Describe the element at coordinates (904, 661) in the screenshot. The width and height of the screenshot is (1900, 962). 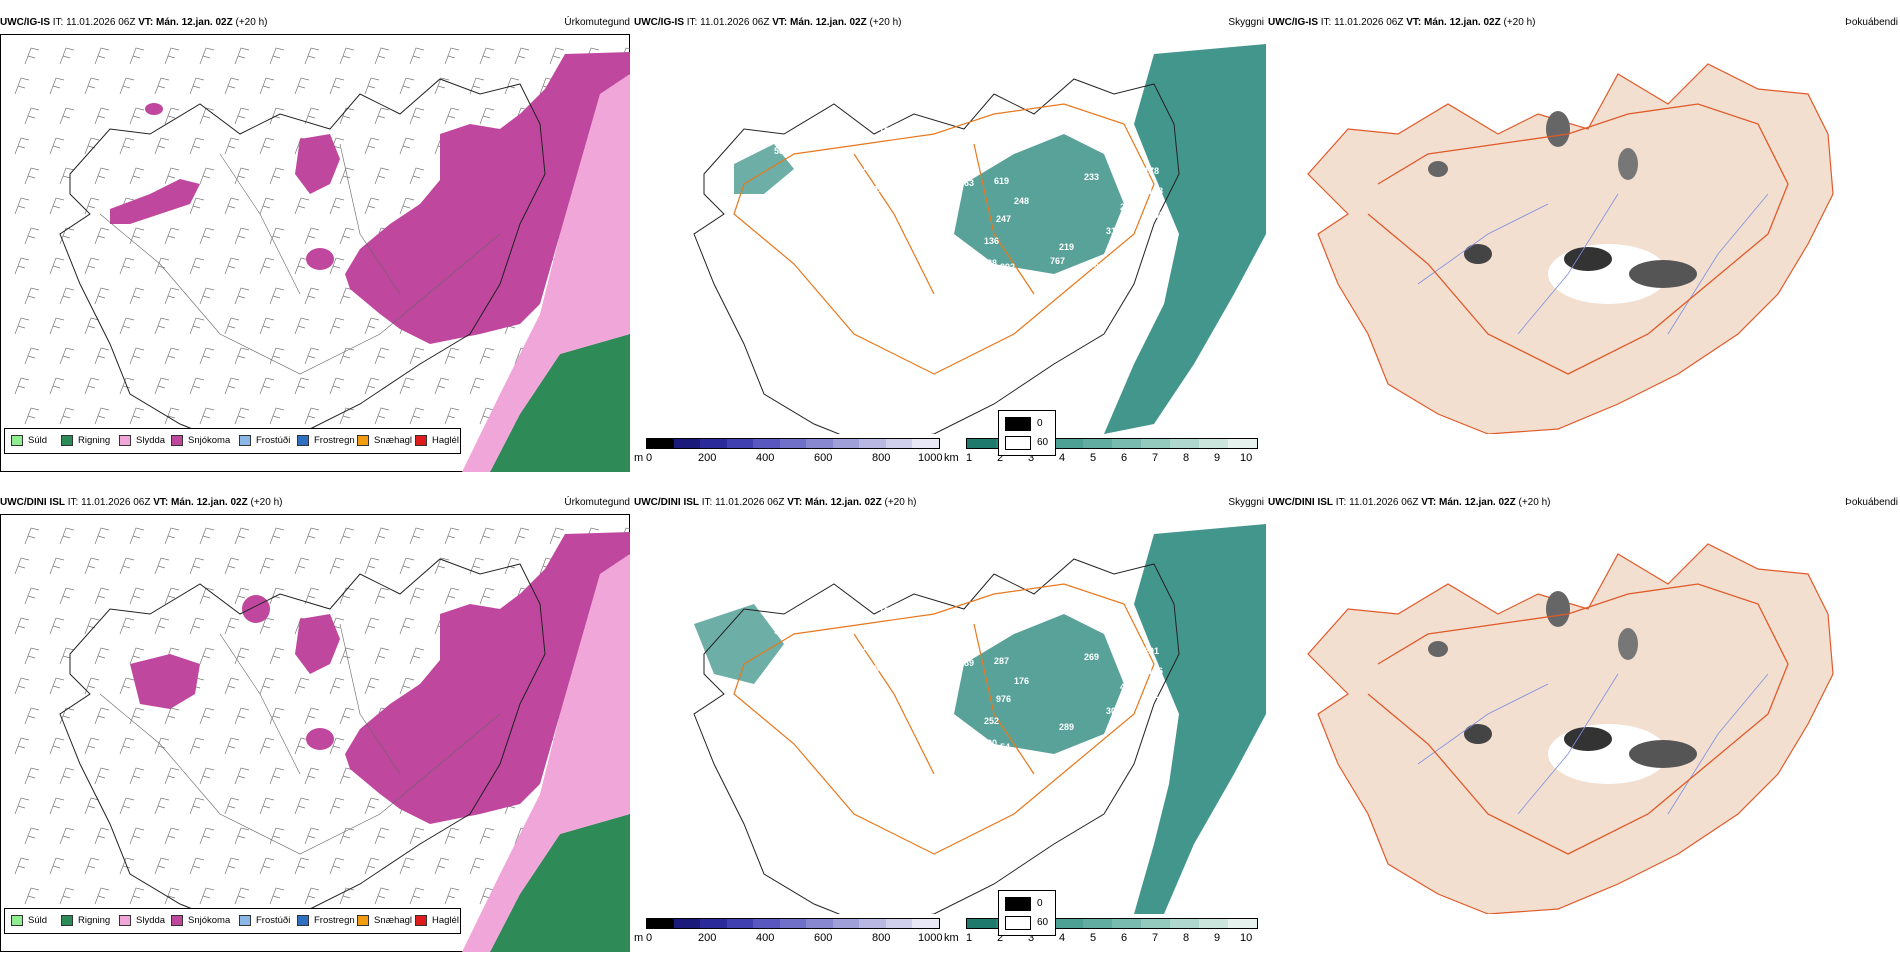
I see `cloudbase-label: 89` at that location.